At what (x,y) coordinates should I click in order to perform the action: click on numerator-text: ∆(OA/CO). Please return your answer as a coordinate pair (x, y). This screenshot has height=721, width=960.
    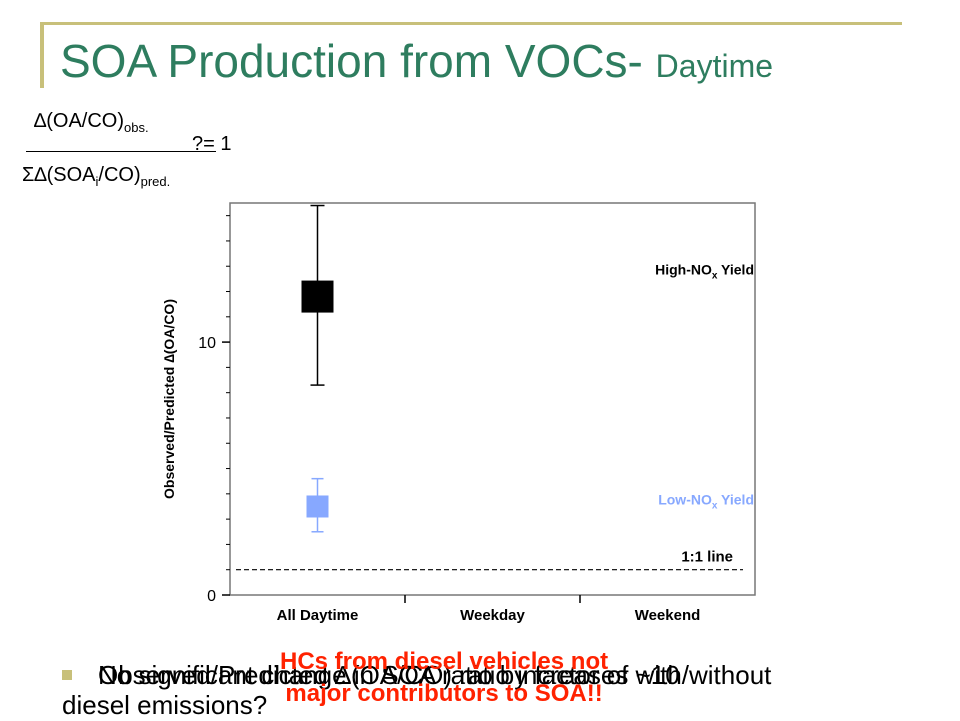
    Looking at the image, I should click on (79, 121).